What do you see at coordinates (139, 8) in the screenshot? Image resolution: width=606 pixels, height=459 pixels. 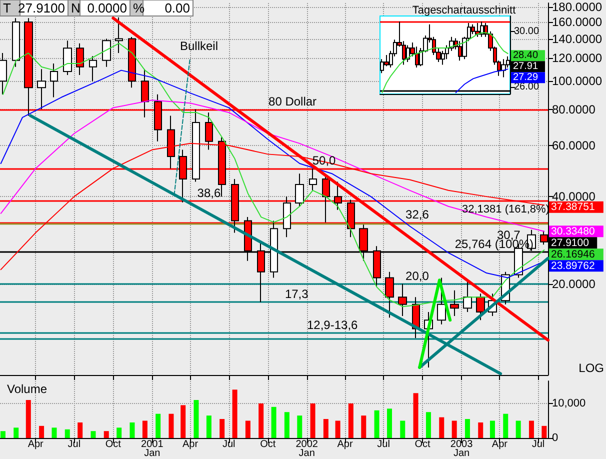 I see `annotation: %` at bounding box center [139, 8].